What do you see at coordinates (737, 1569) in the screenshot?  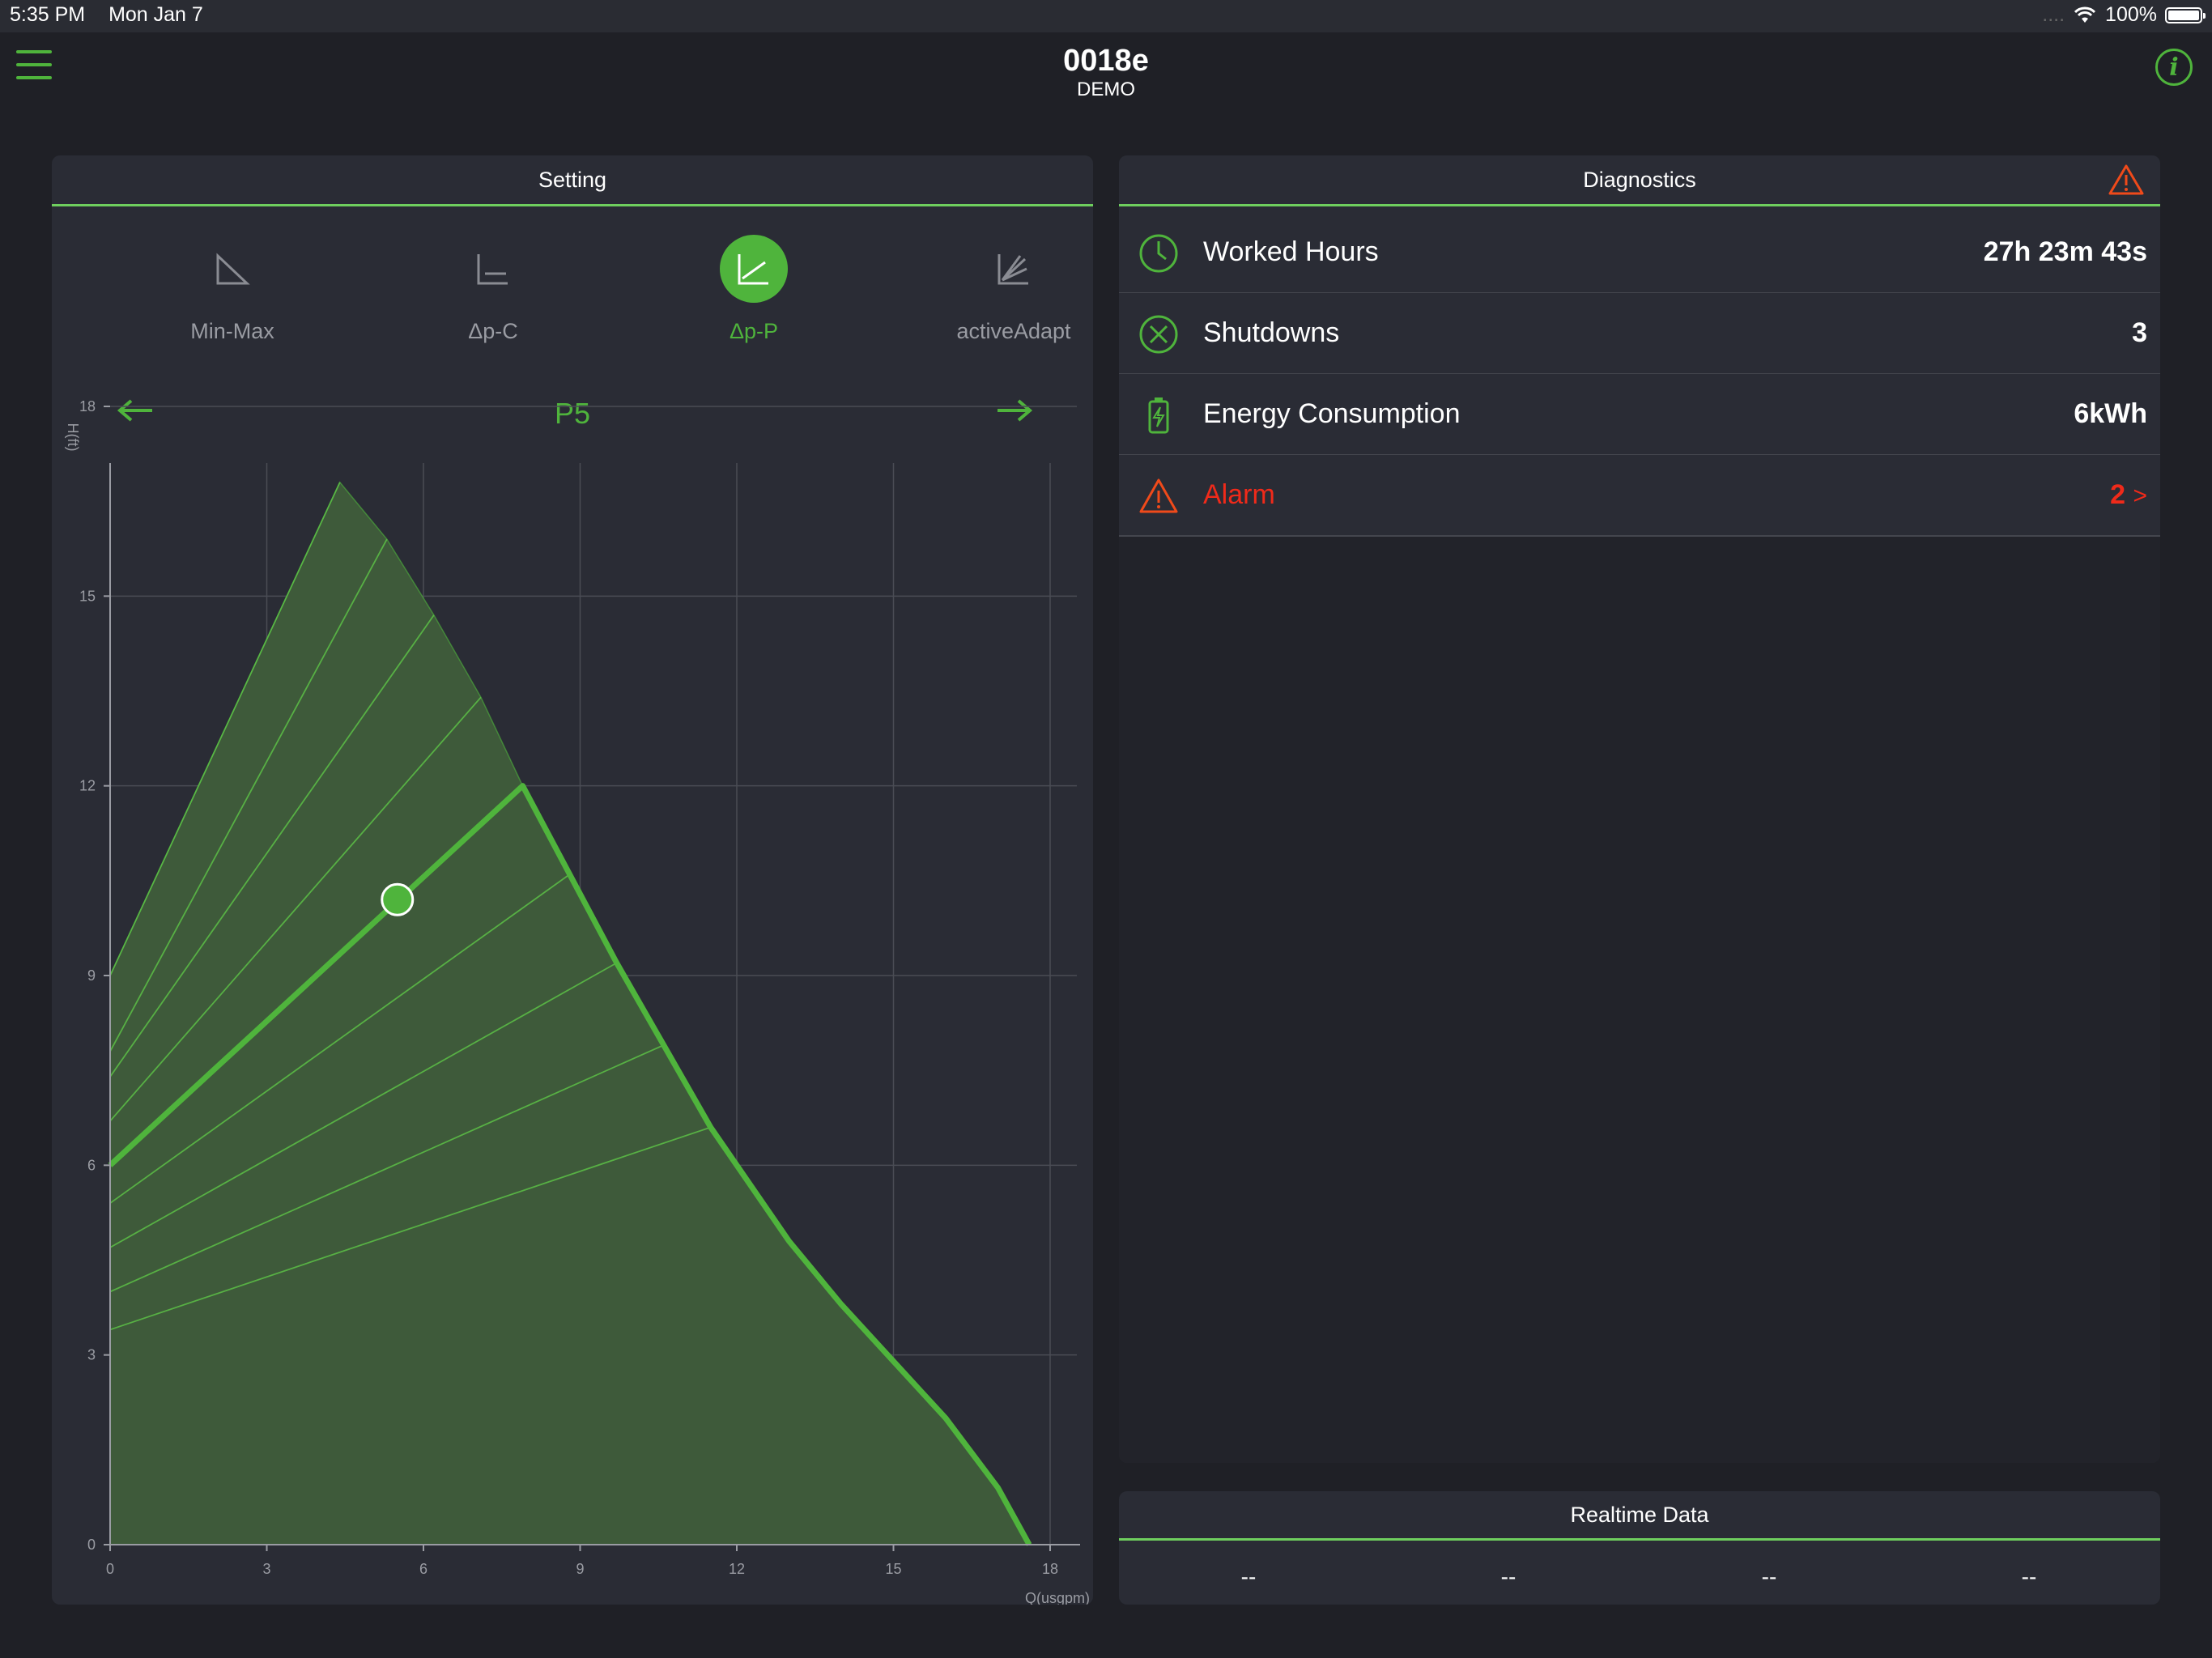 I see `x-tick-label: 12` at bounding box center [737, 1569].